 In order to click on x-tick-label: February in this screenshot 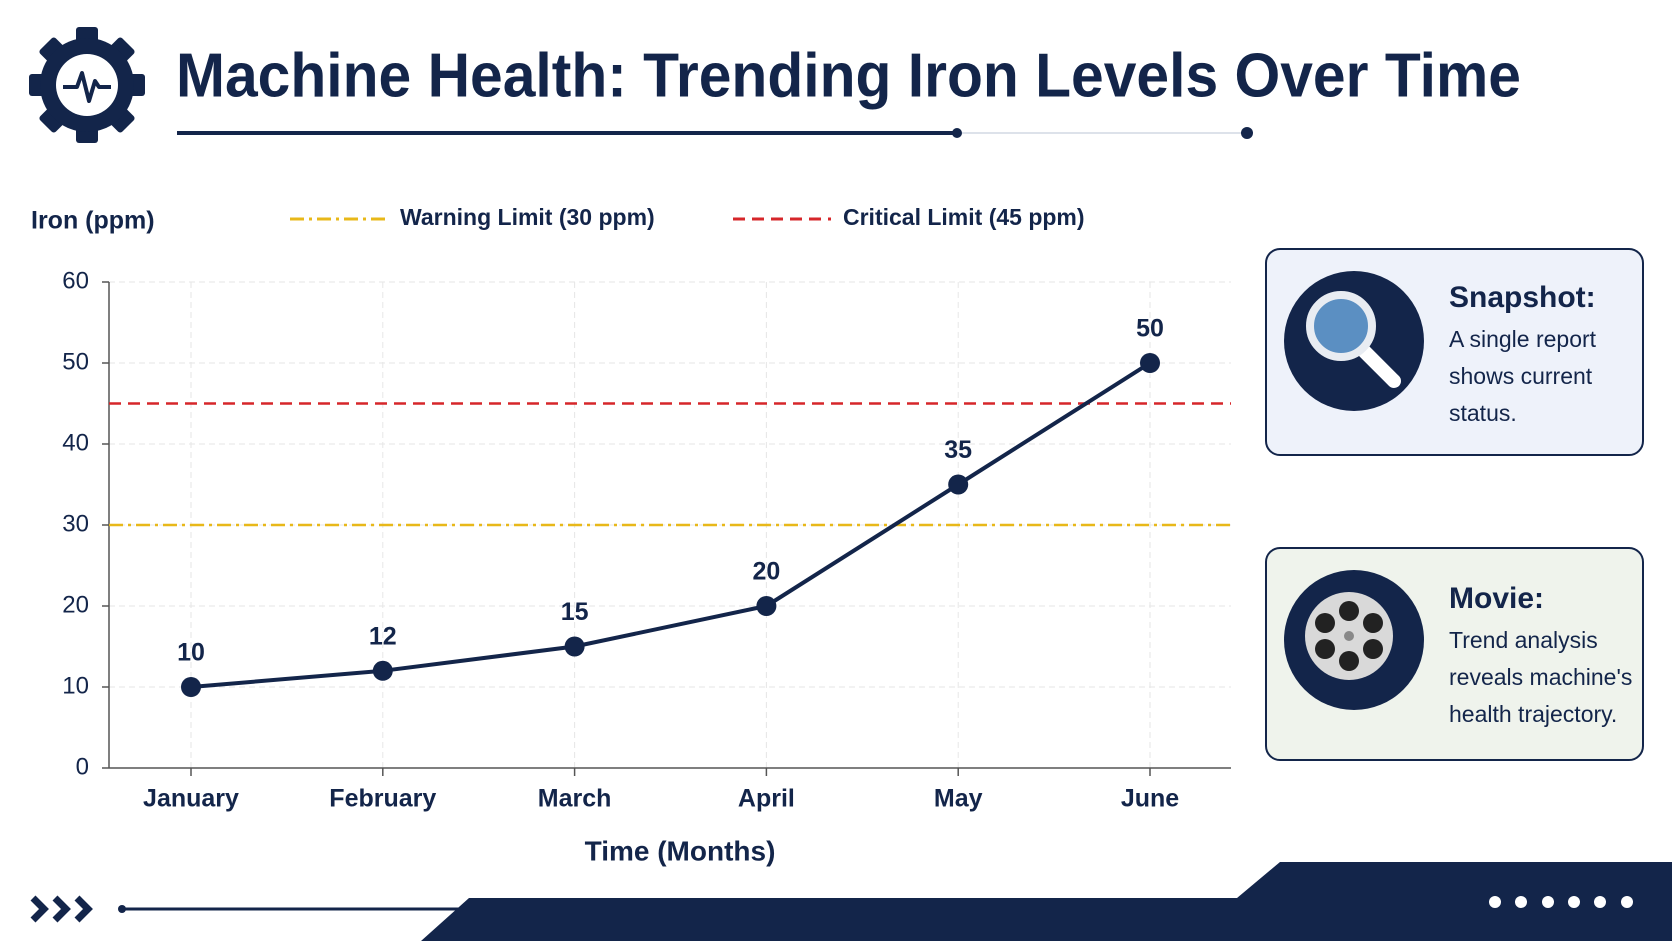, I will do `click(382, 799)`.